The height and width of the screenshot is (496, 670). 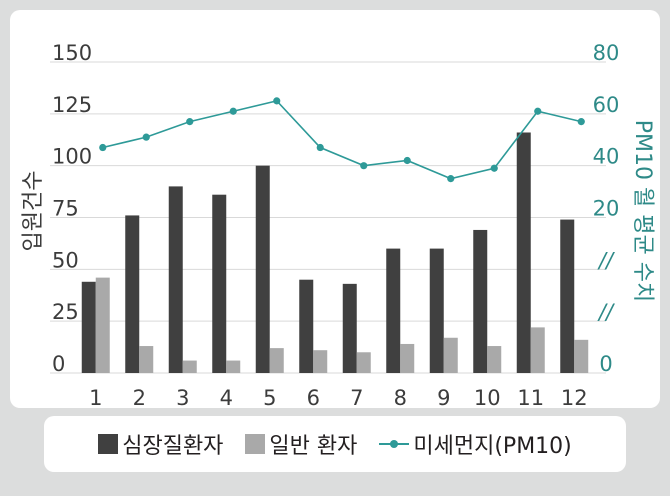 What do you see at coordinates (58, 364) in the screenshot?
I see `left-tick-label: 0` at bounding box center [58, 364].